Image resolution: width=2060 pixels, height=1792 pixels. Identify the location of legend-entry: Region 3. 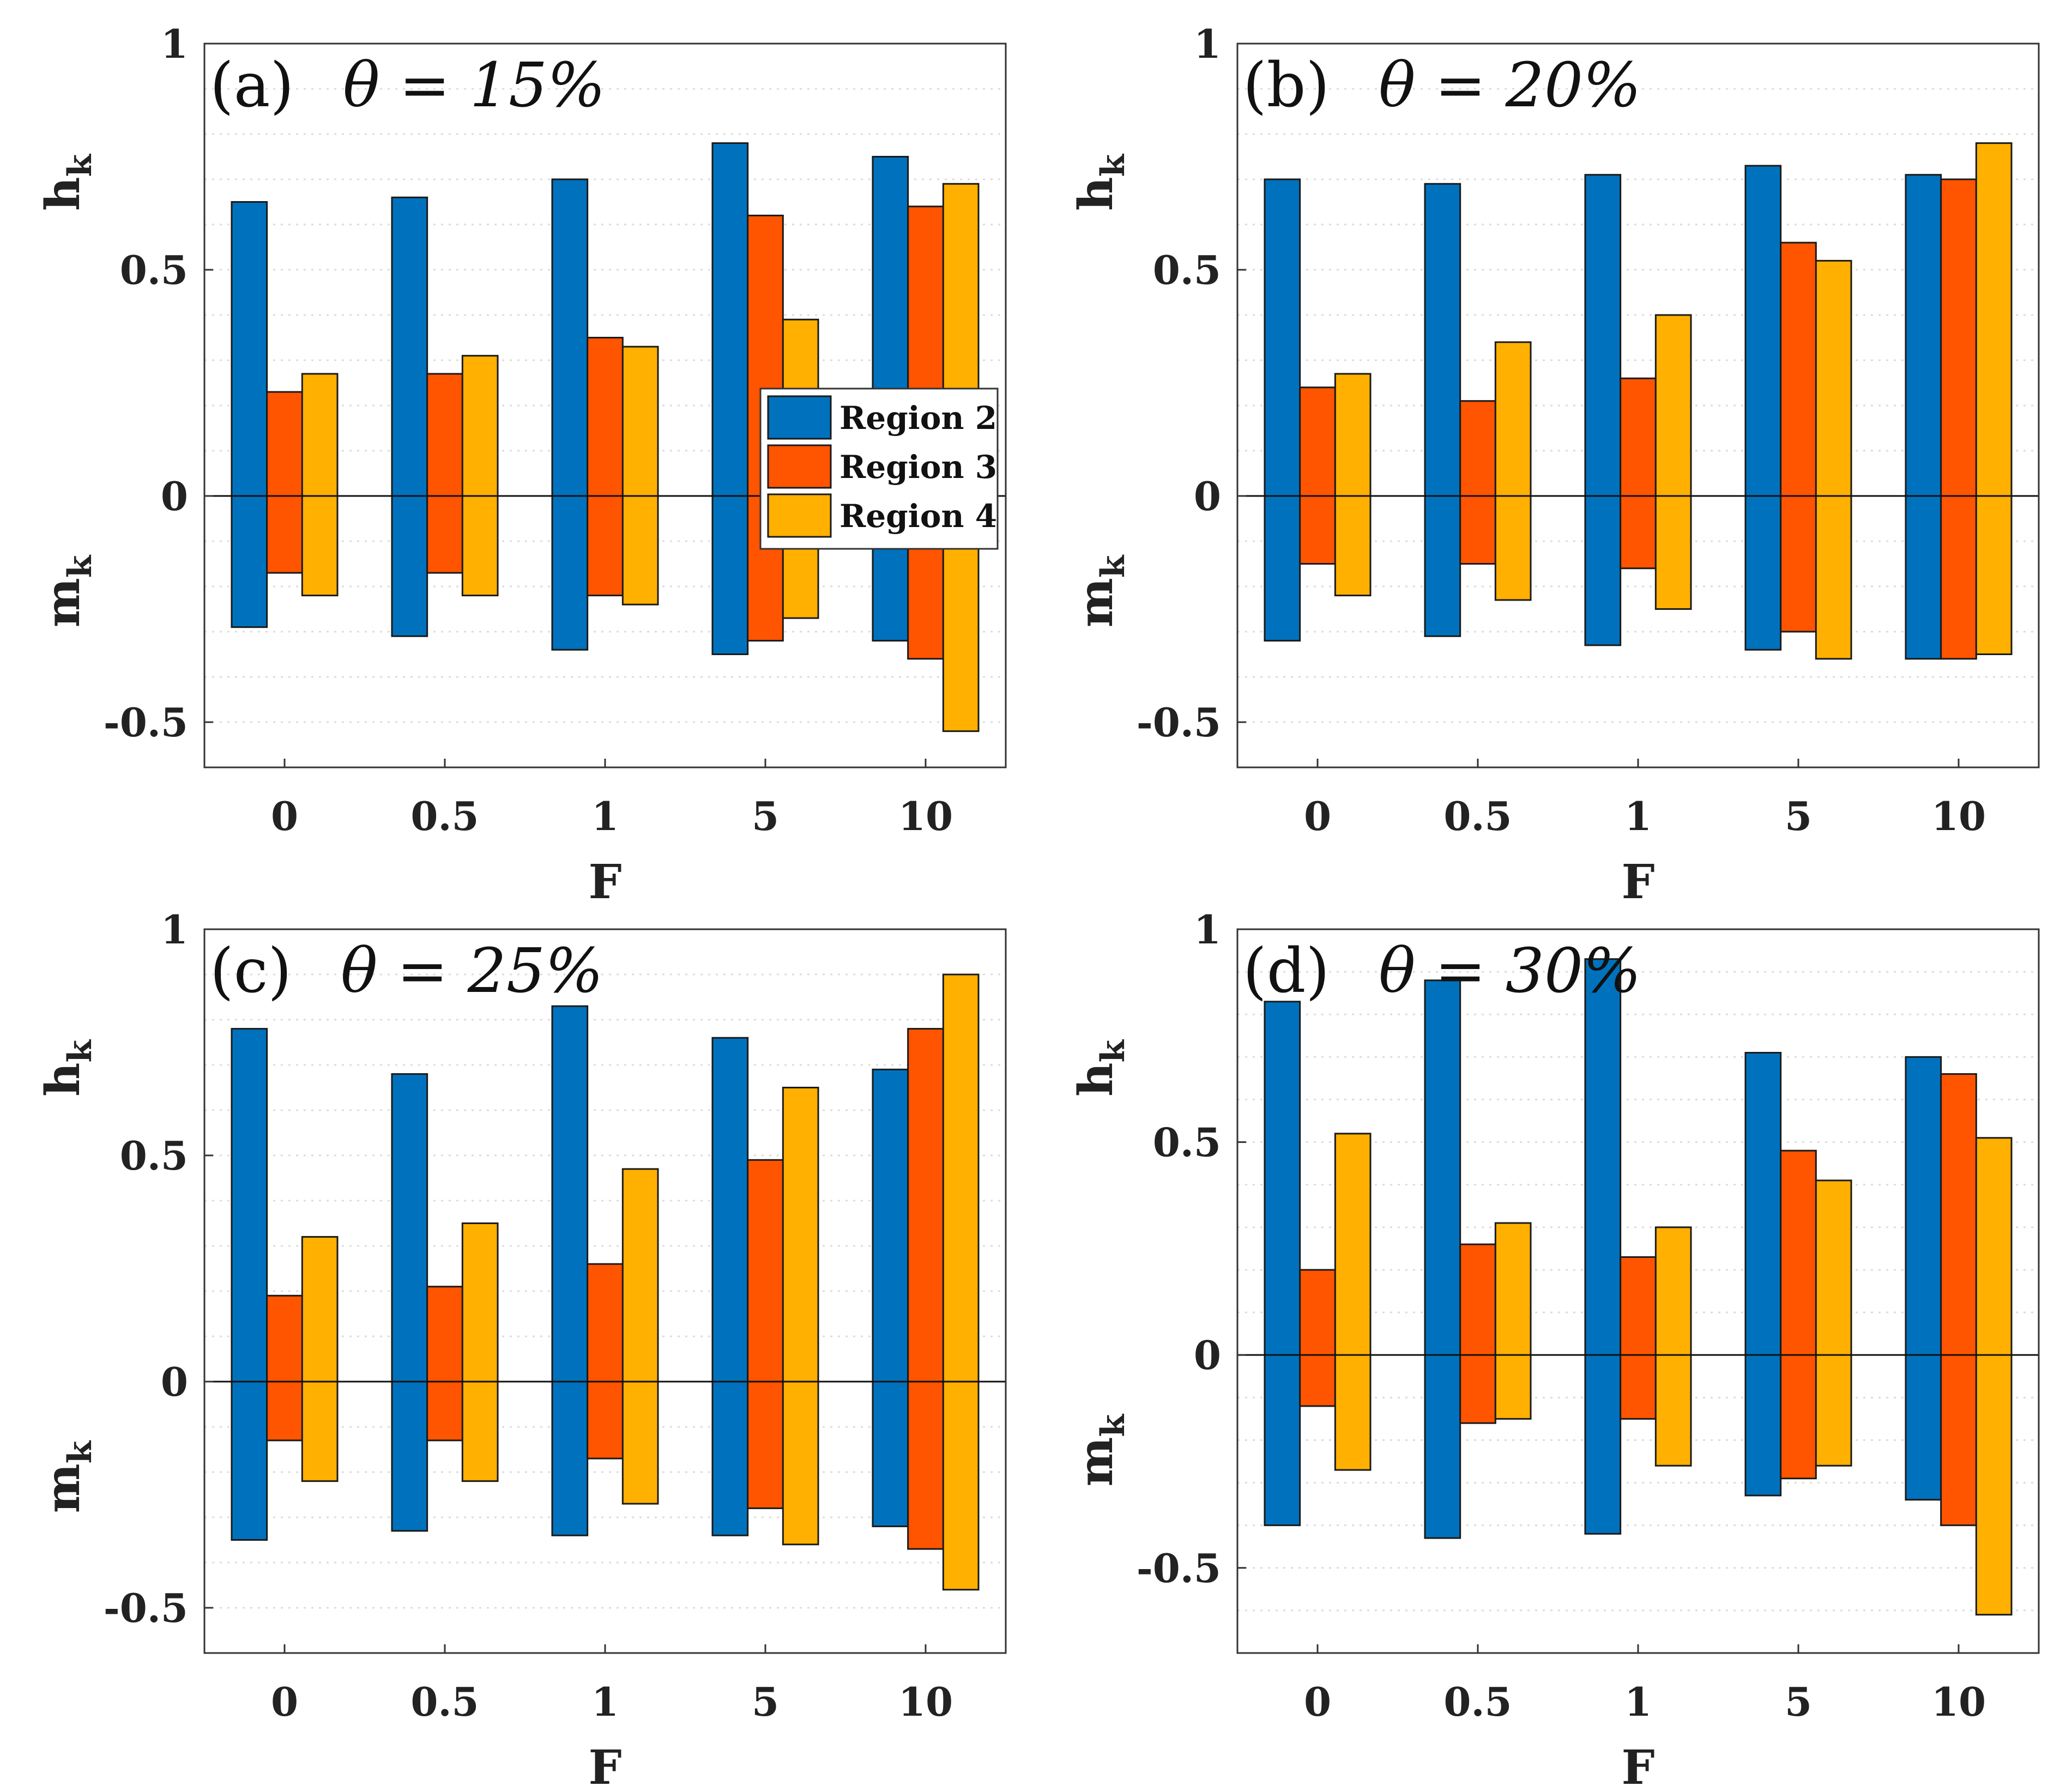
(918, 467).